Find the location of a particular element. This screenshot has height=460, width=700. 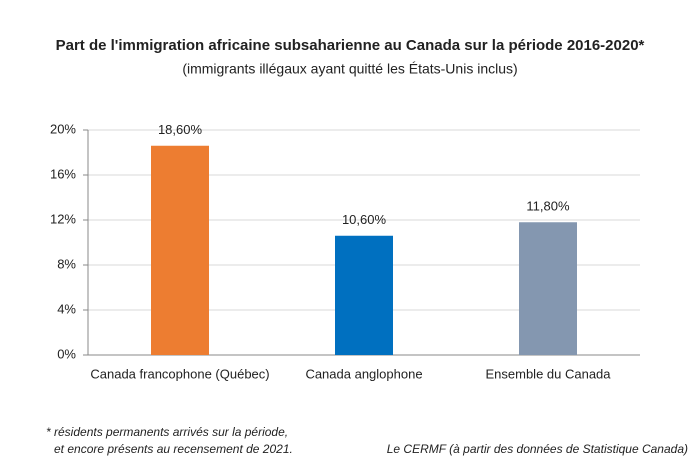

data-label: 18,60% is located at coordinates (180, 129).